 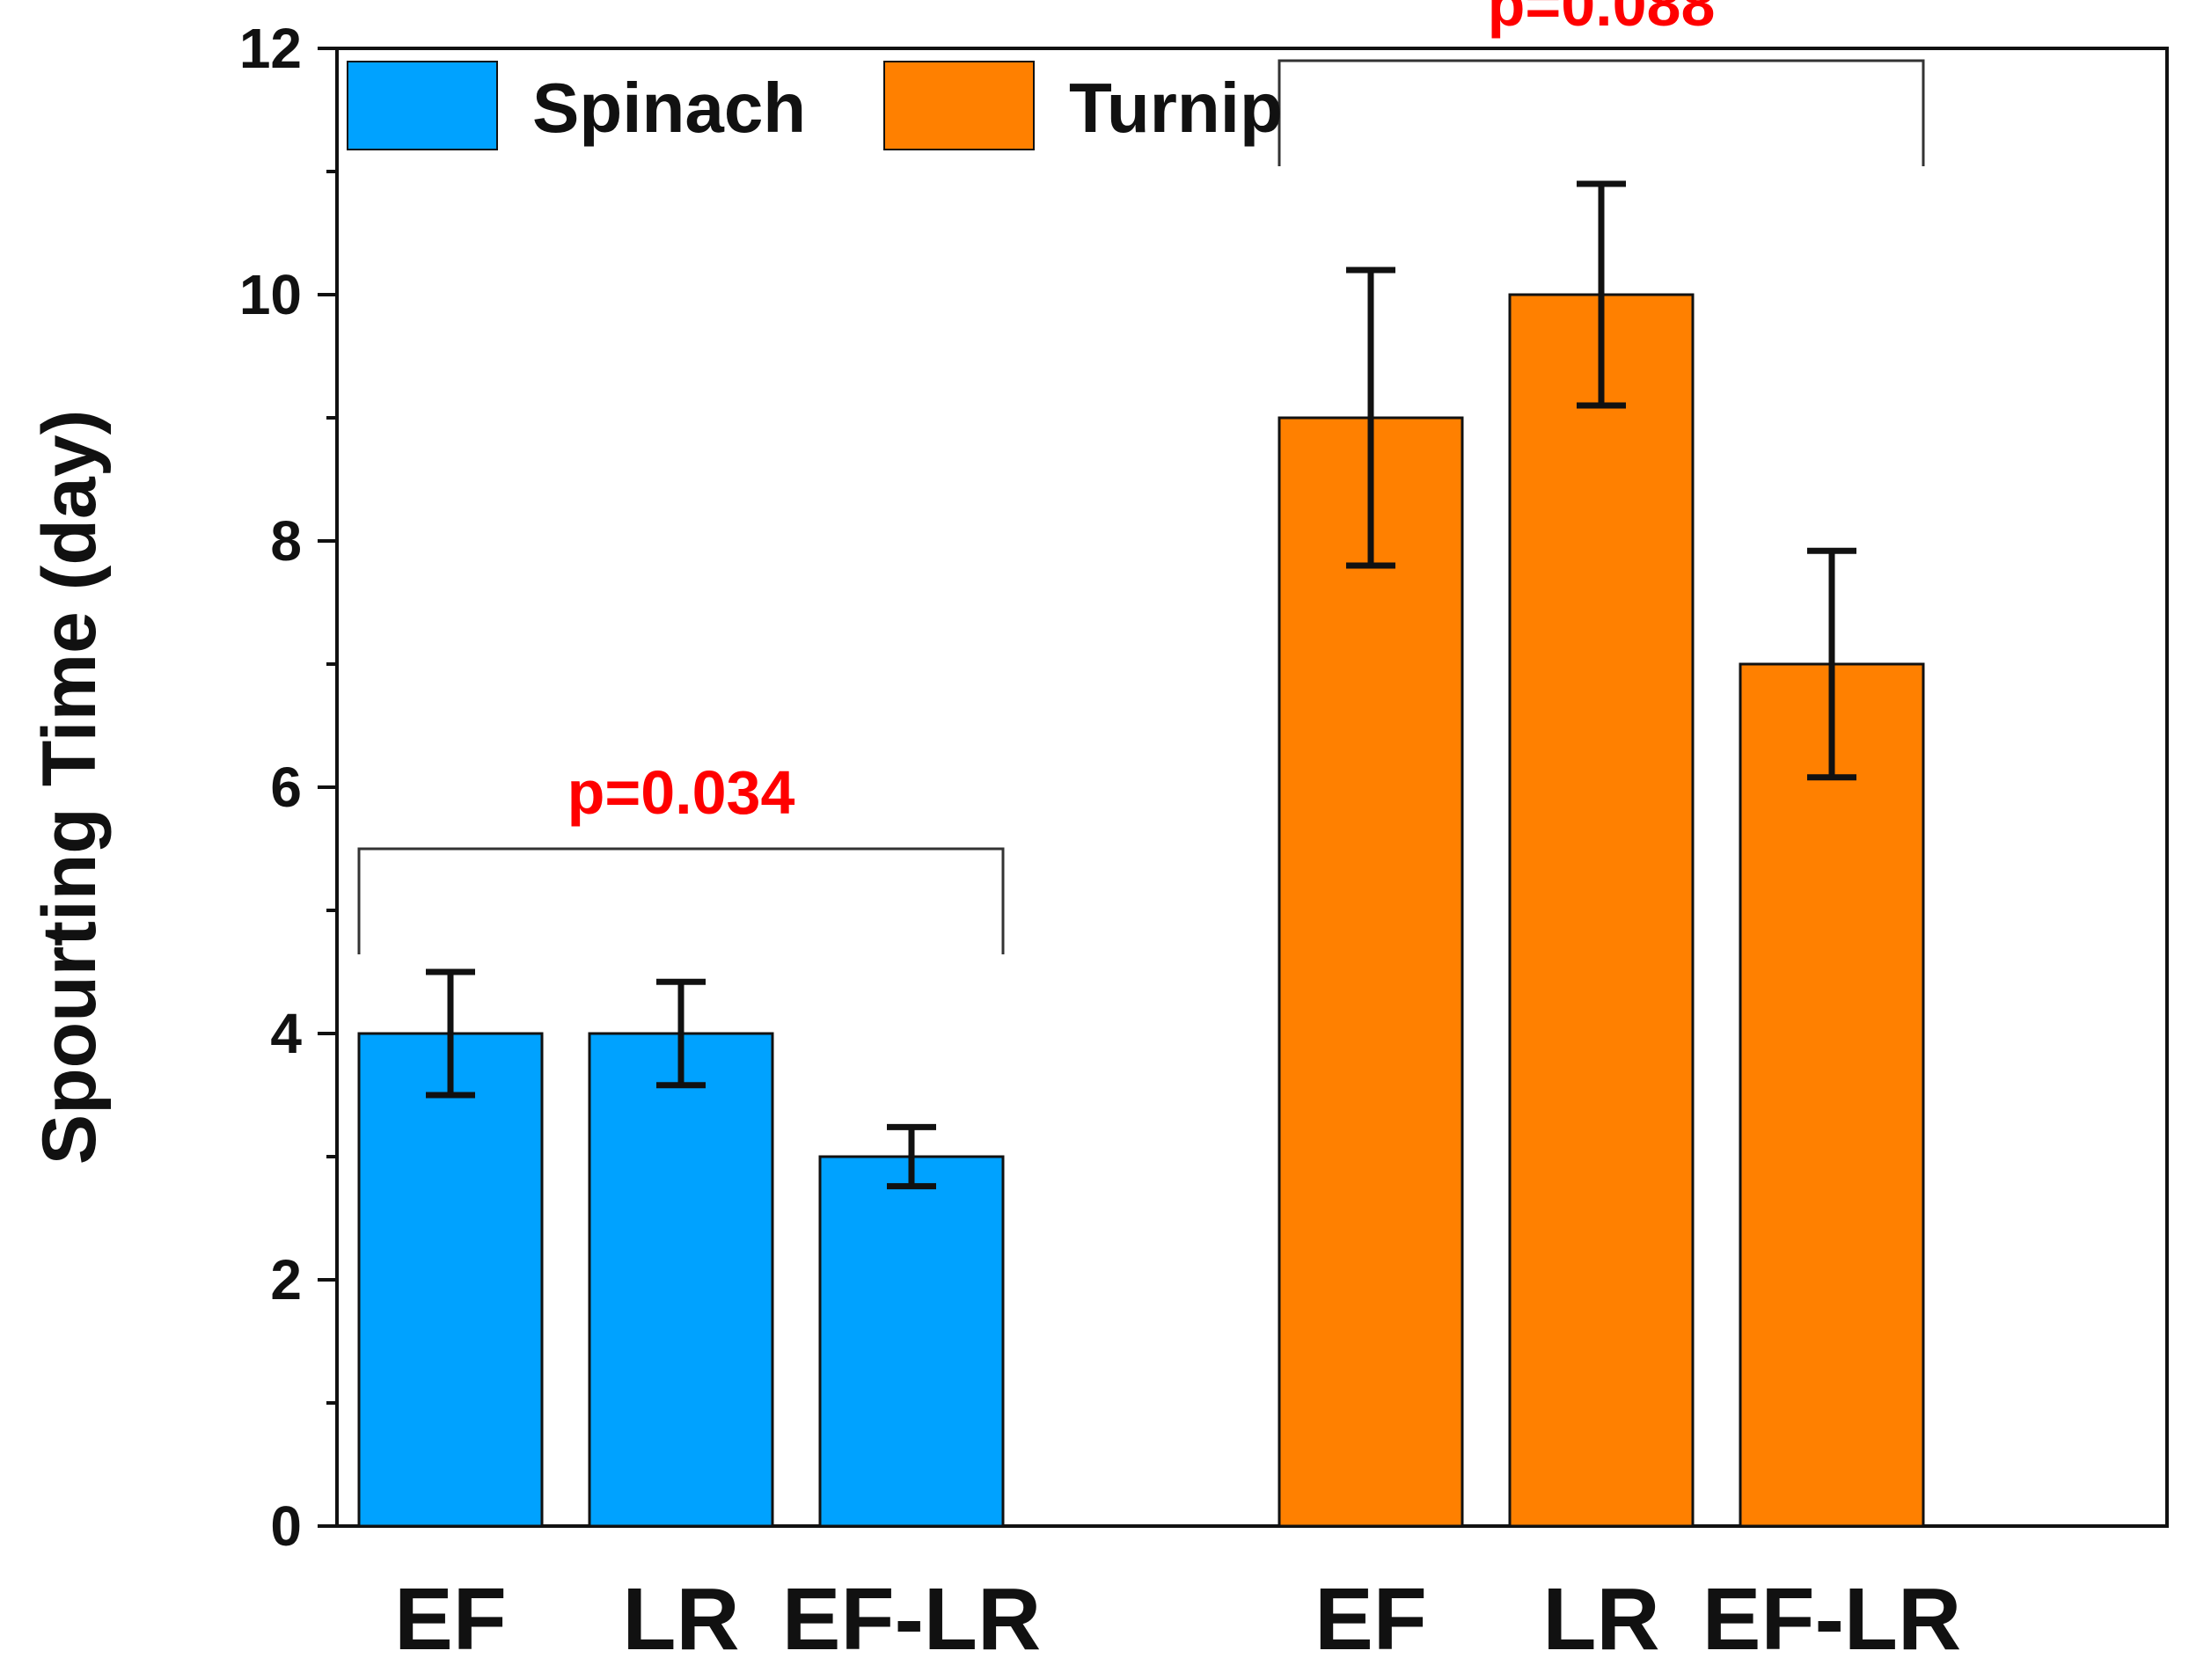 I want to click on p-value-label: p=0.034, so click(x=681, y=792).